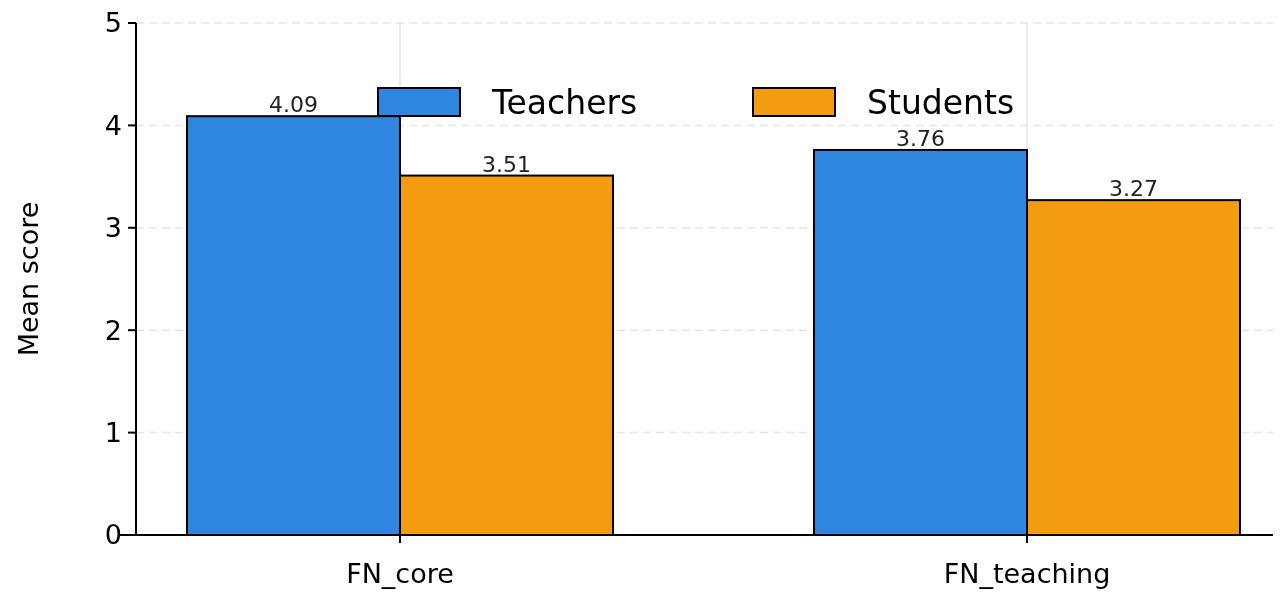 The image size is (1281, 604). What do you see at coordinates (113, 433) in the screenshot?
I see `y-tick-label: 1` at bounding box center [113, 433].